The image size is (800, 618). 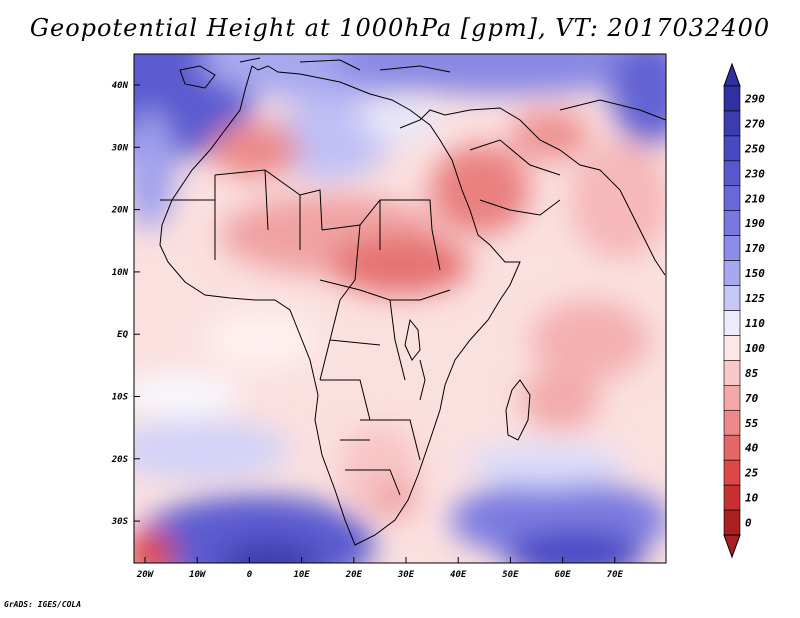 What do you see at coordinates (752, 423) in the screenshot?
I see `colorbar-label: 55` at bounding box center [752, 423].